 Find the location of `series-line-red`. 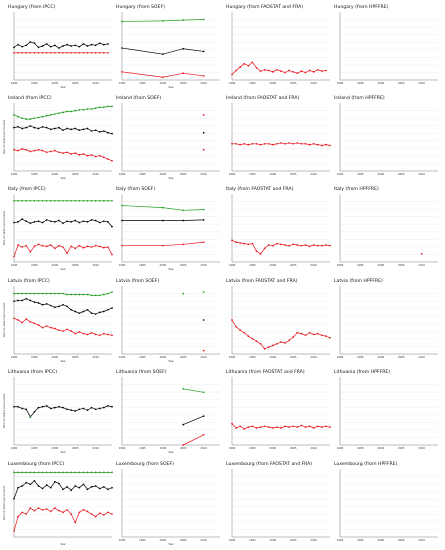

series-line-red is located at coordinates (162, 74).